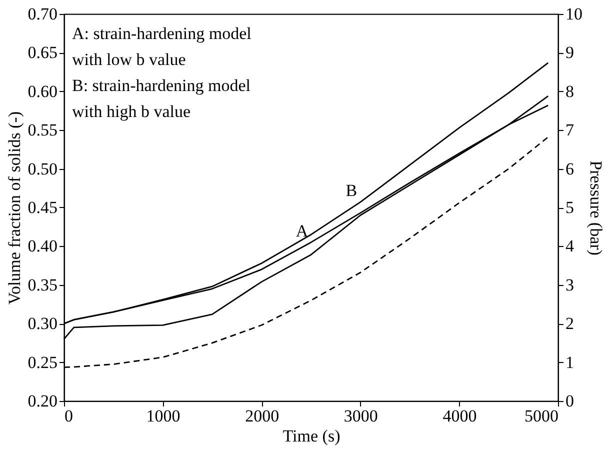  Describe the element at coordinates (570, 362) in the screenshot. I see `y2-tick-label: 1` at that location.